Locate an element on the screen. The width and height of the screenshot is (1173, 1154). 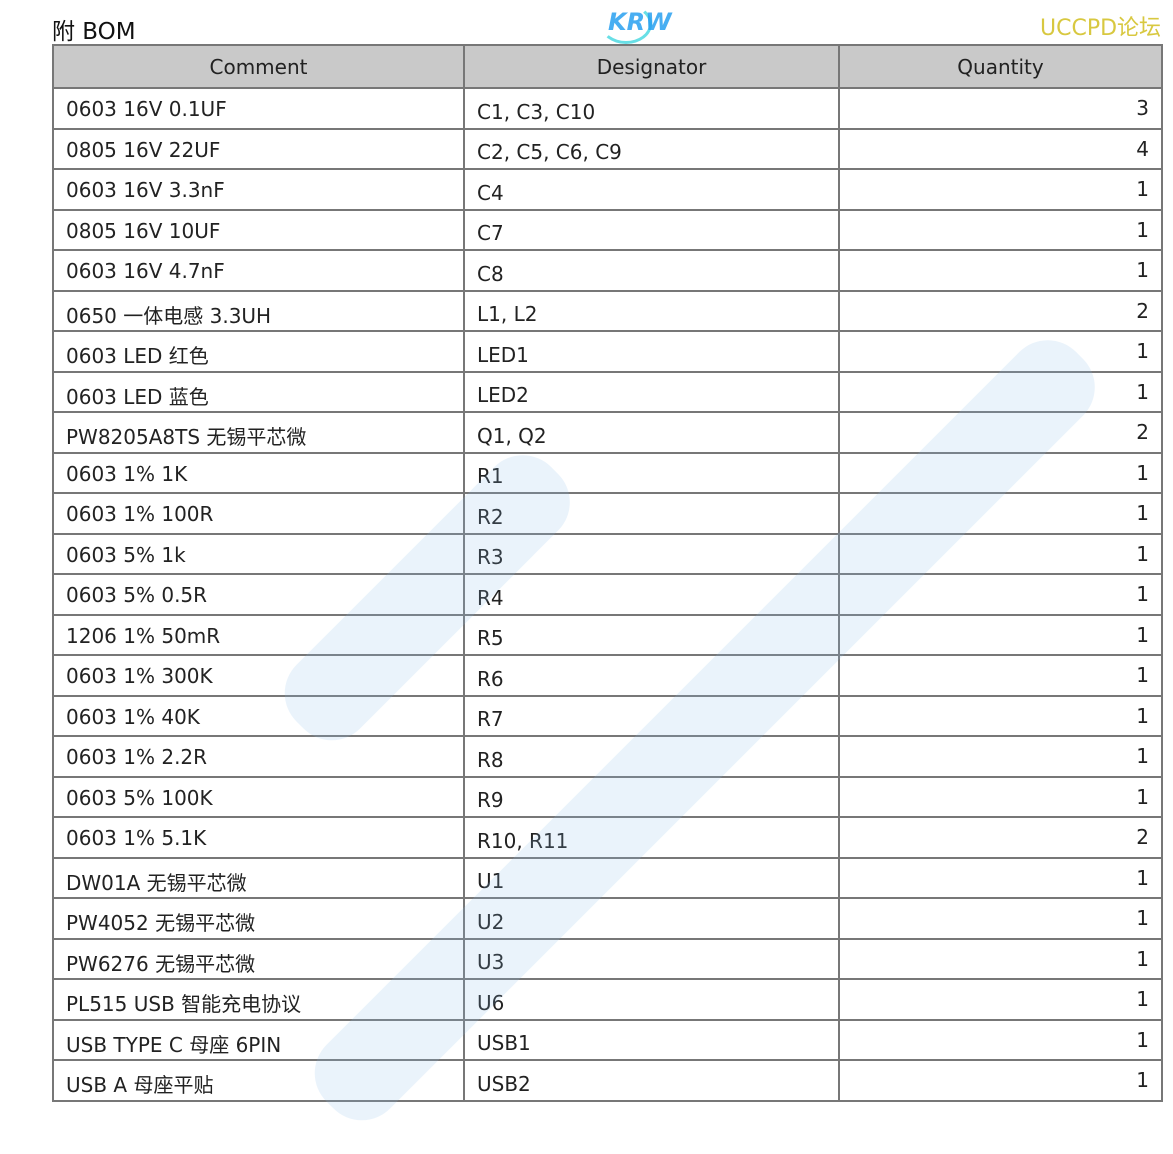
cell-comment: DW01A 无锡平芯微 is located at coordinates (258, 877).